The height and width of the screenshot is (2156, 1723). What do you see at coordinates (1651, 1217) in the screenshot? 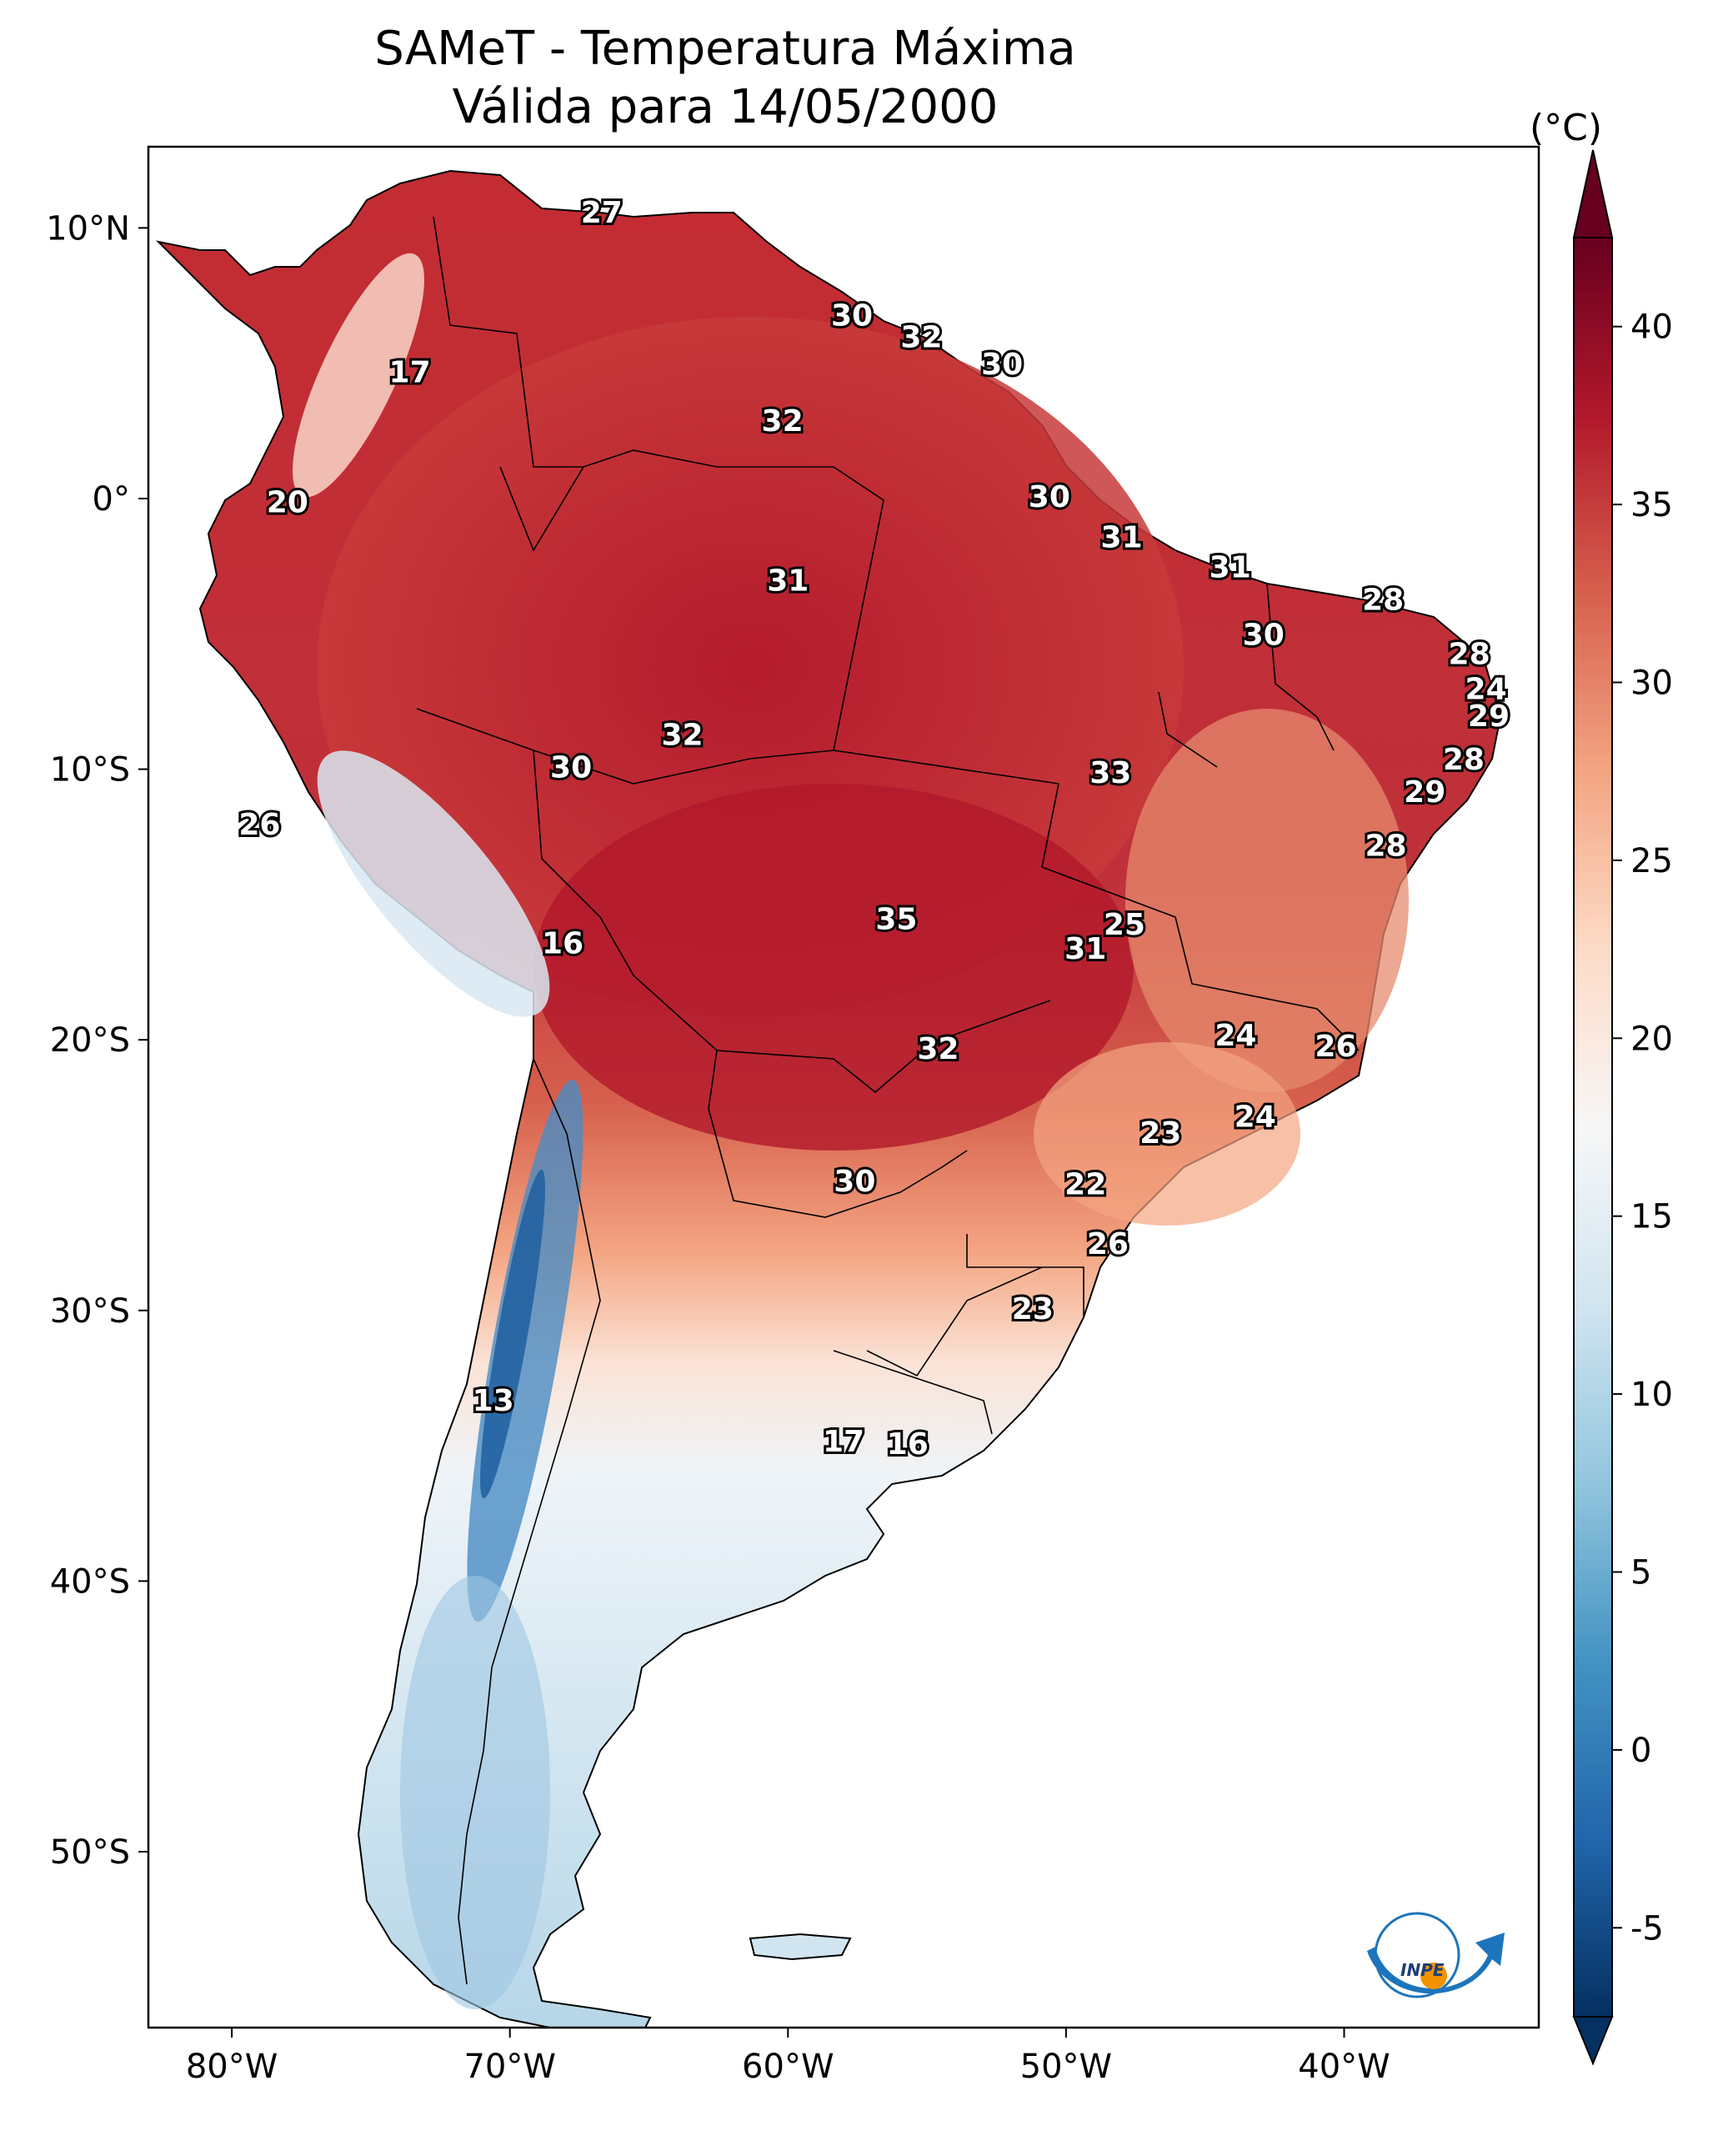
I see `colorbar-tick-label: 15` at bounding box center [1651, 1217].